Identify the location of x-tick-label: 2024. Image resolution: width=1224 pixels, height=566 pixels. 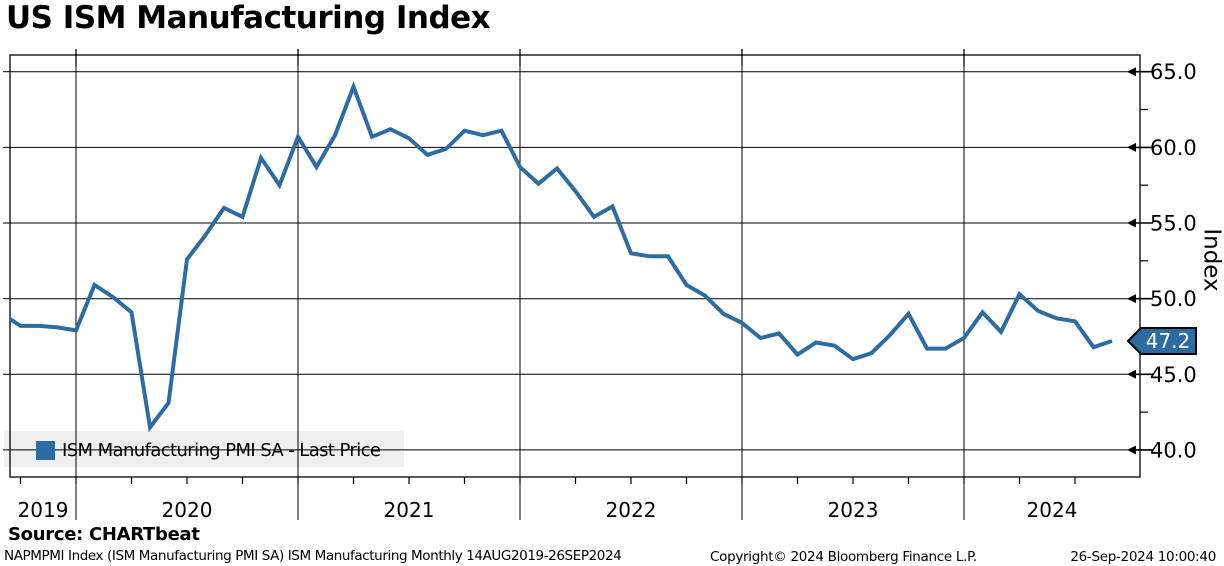
(1052, 510).